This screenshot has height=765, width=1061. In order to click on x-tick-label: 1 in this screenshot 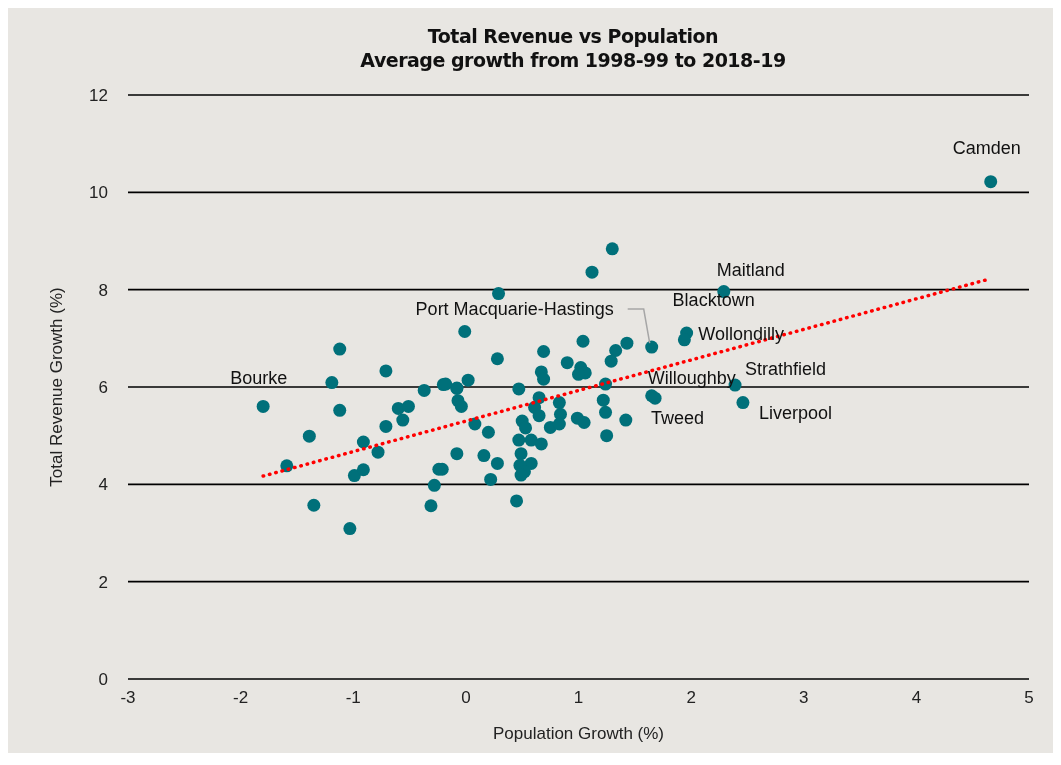, I will do `click(578, 698)`.